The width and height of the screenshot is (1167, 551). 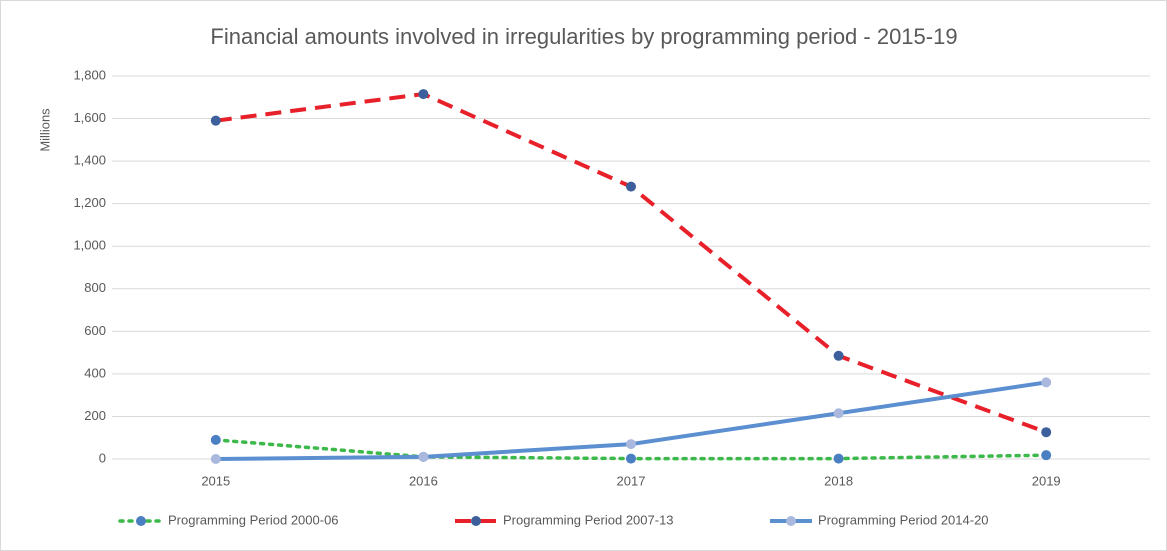 I want to click on x-tick-label: 2019, so click(x=1046, y=480).